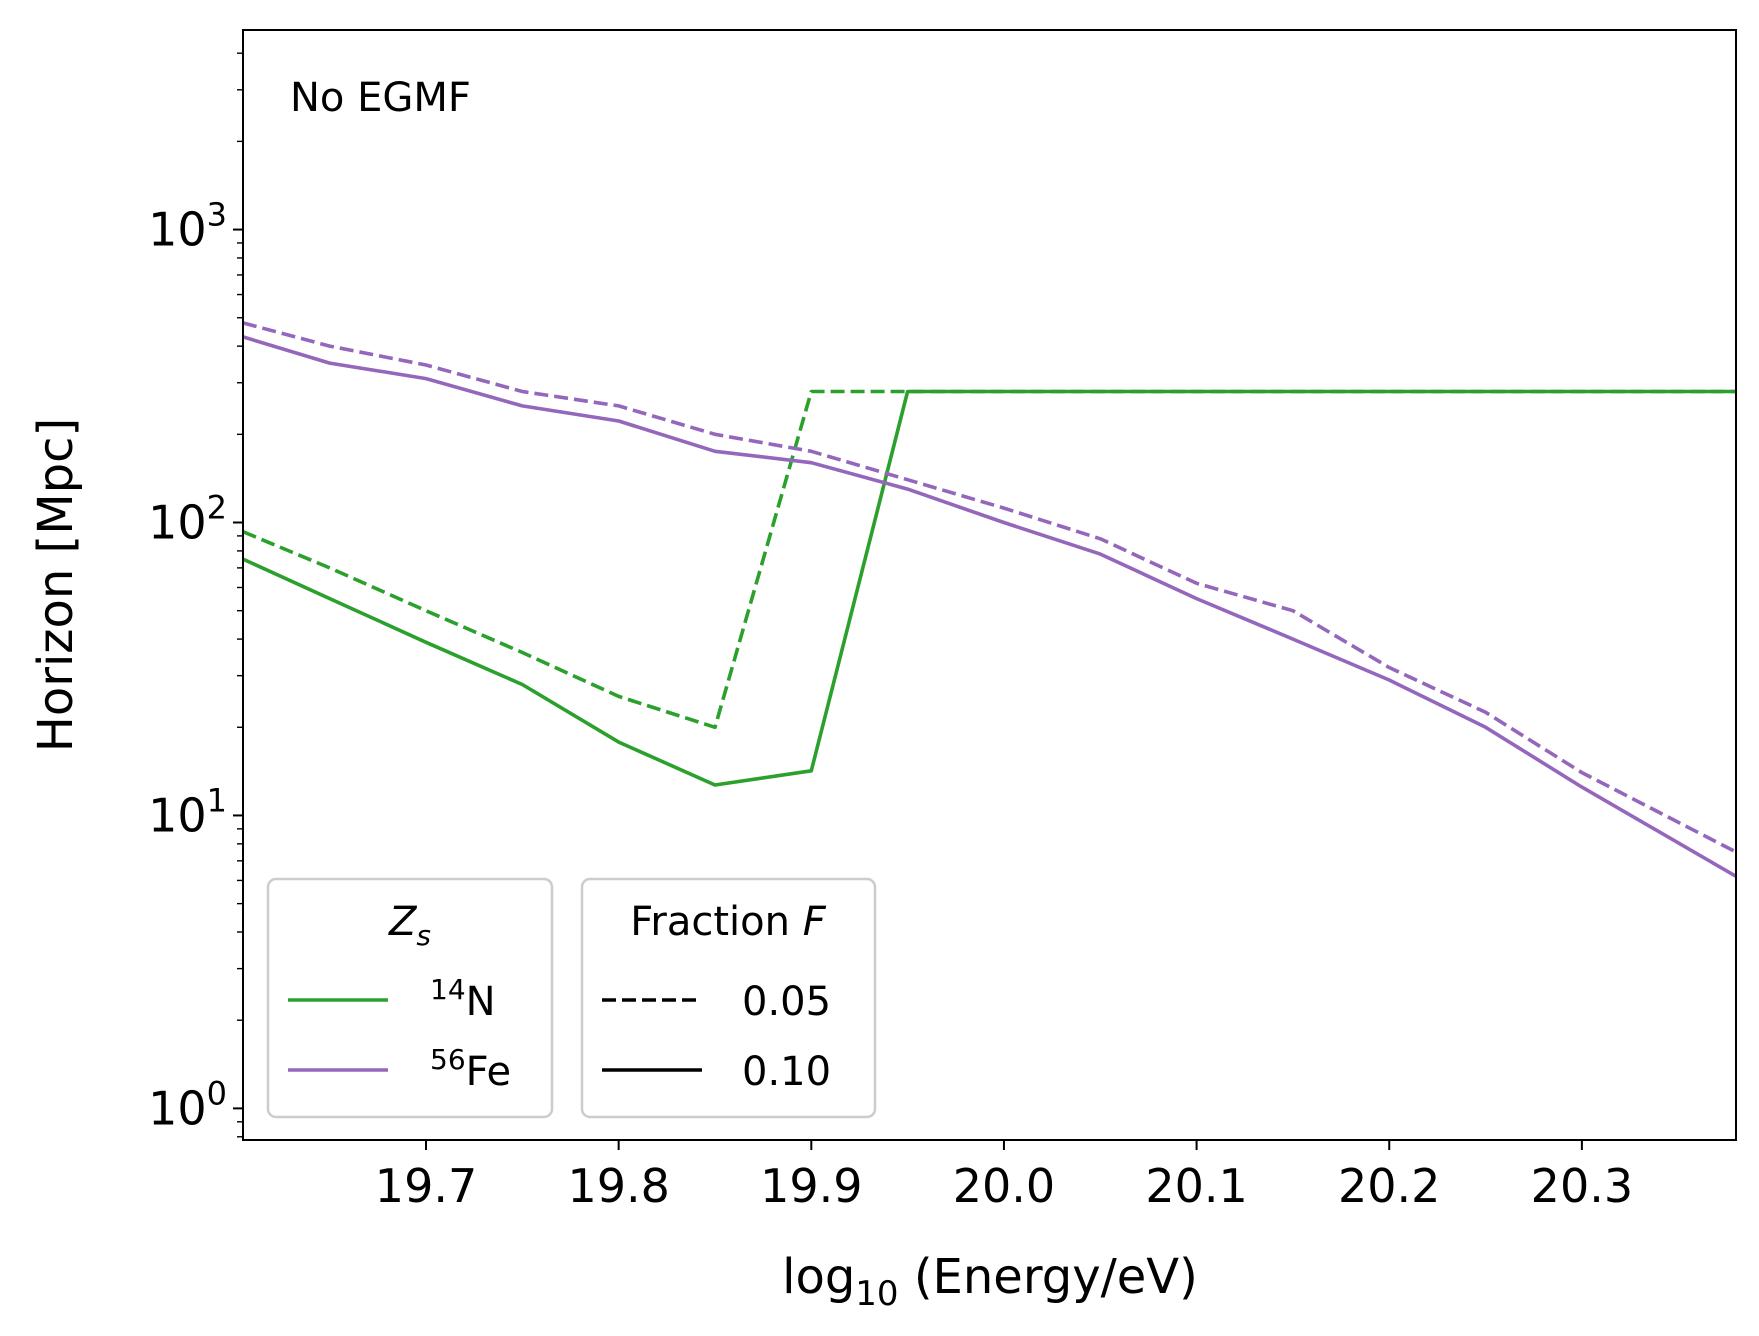  I want to click on legend-element-title: Zs, so click(409, 925).